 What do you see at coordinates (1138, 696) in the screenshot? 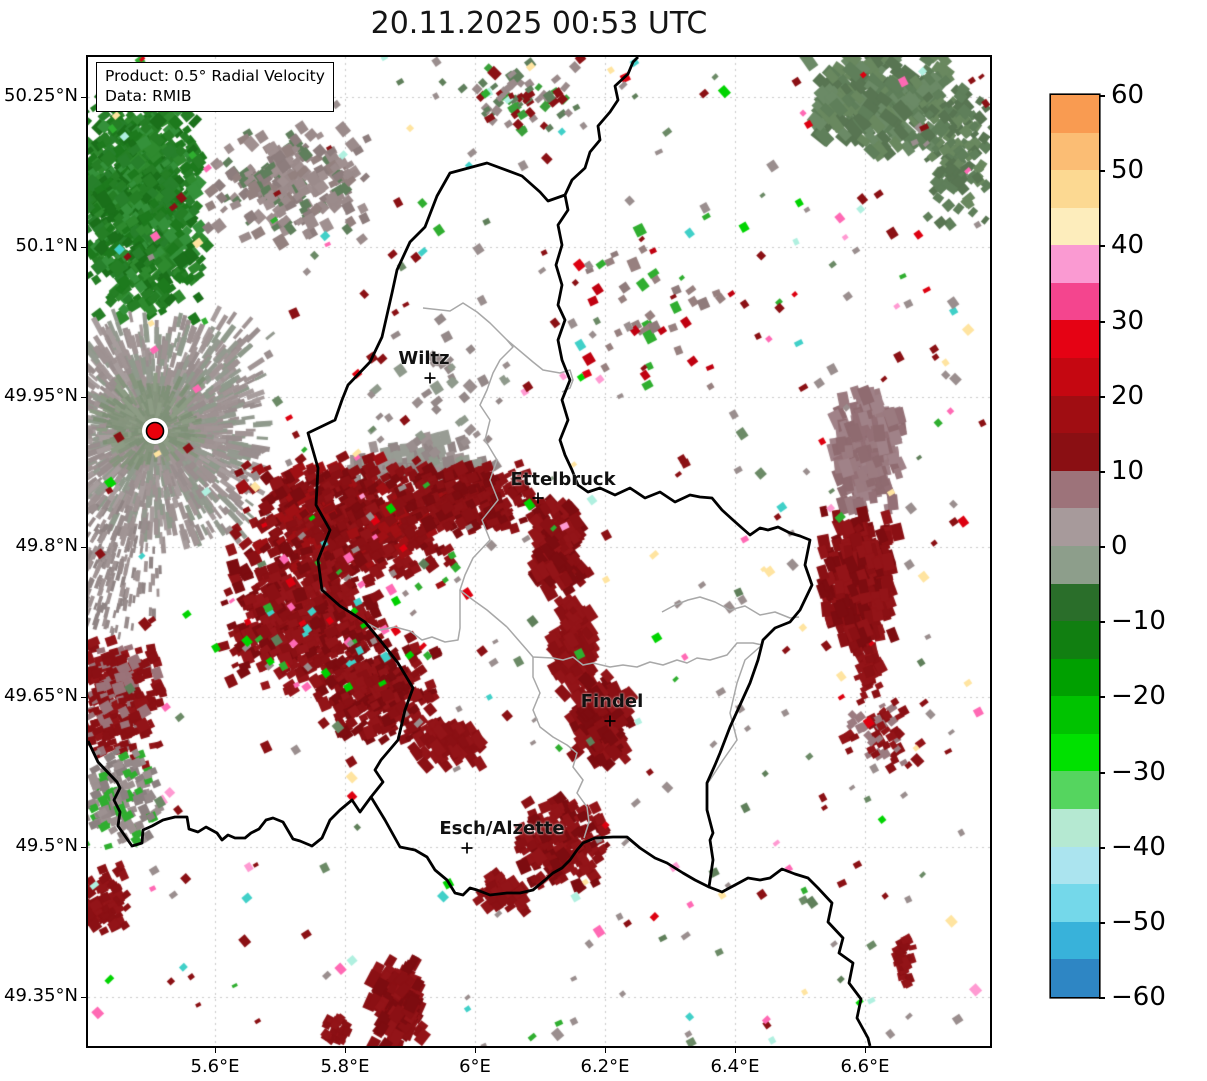
I see `colorbar-tick-label: −20` at bounding box center [1138, 696].